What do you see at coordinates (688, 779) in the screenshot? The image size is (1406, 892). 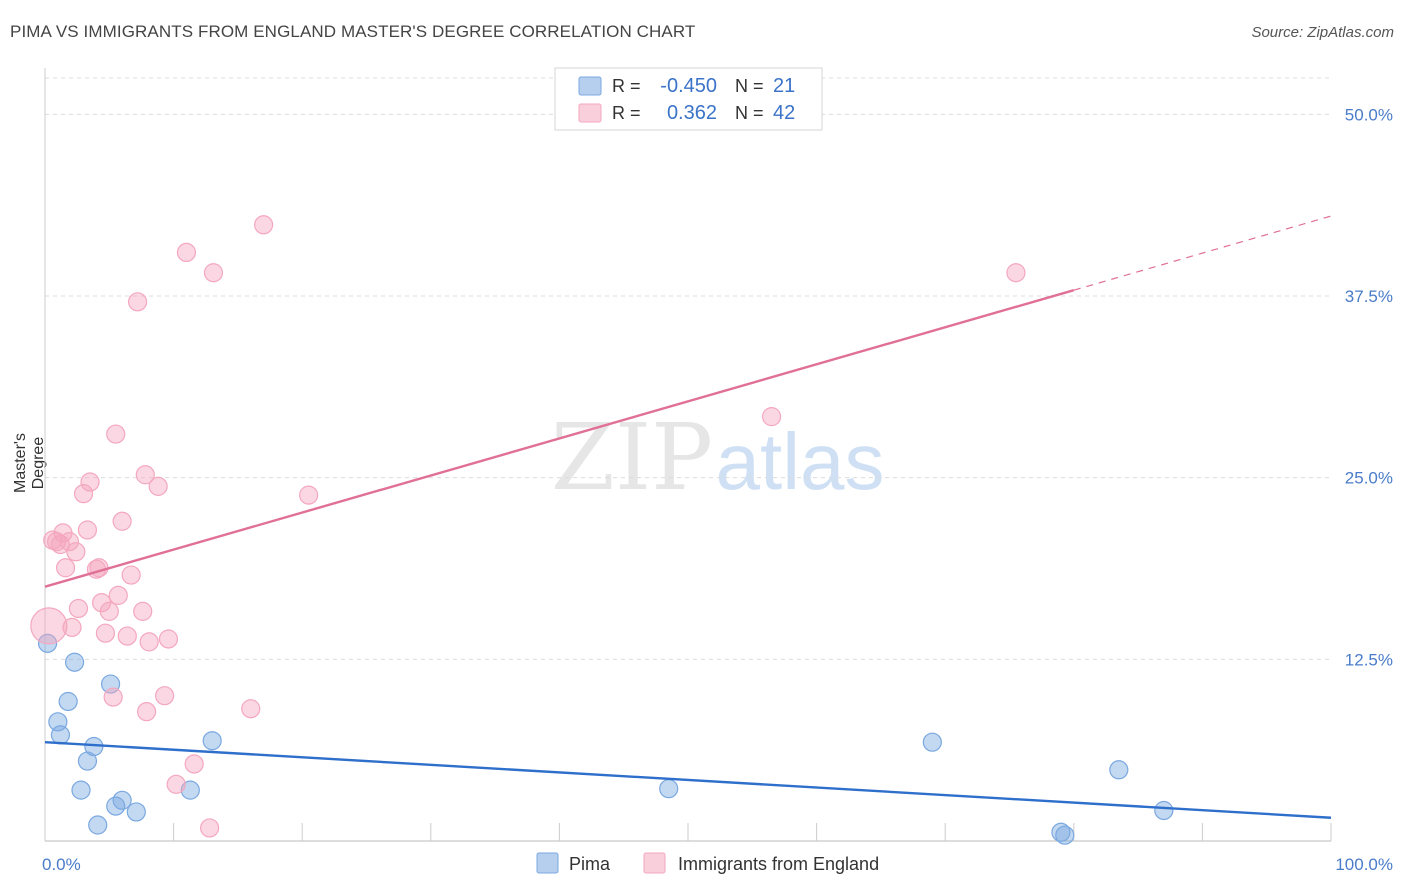 I see `pima-trend-line` at bounding box center [688, 779].